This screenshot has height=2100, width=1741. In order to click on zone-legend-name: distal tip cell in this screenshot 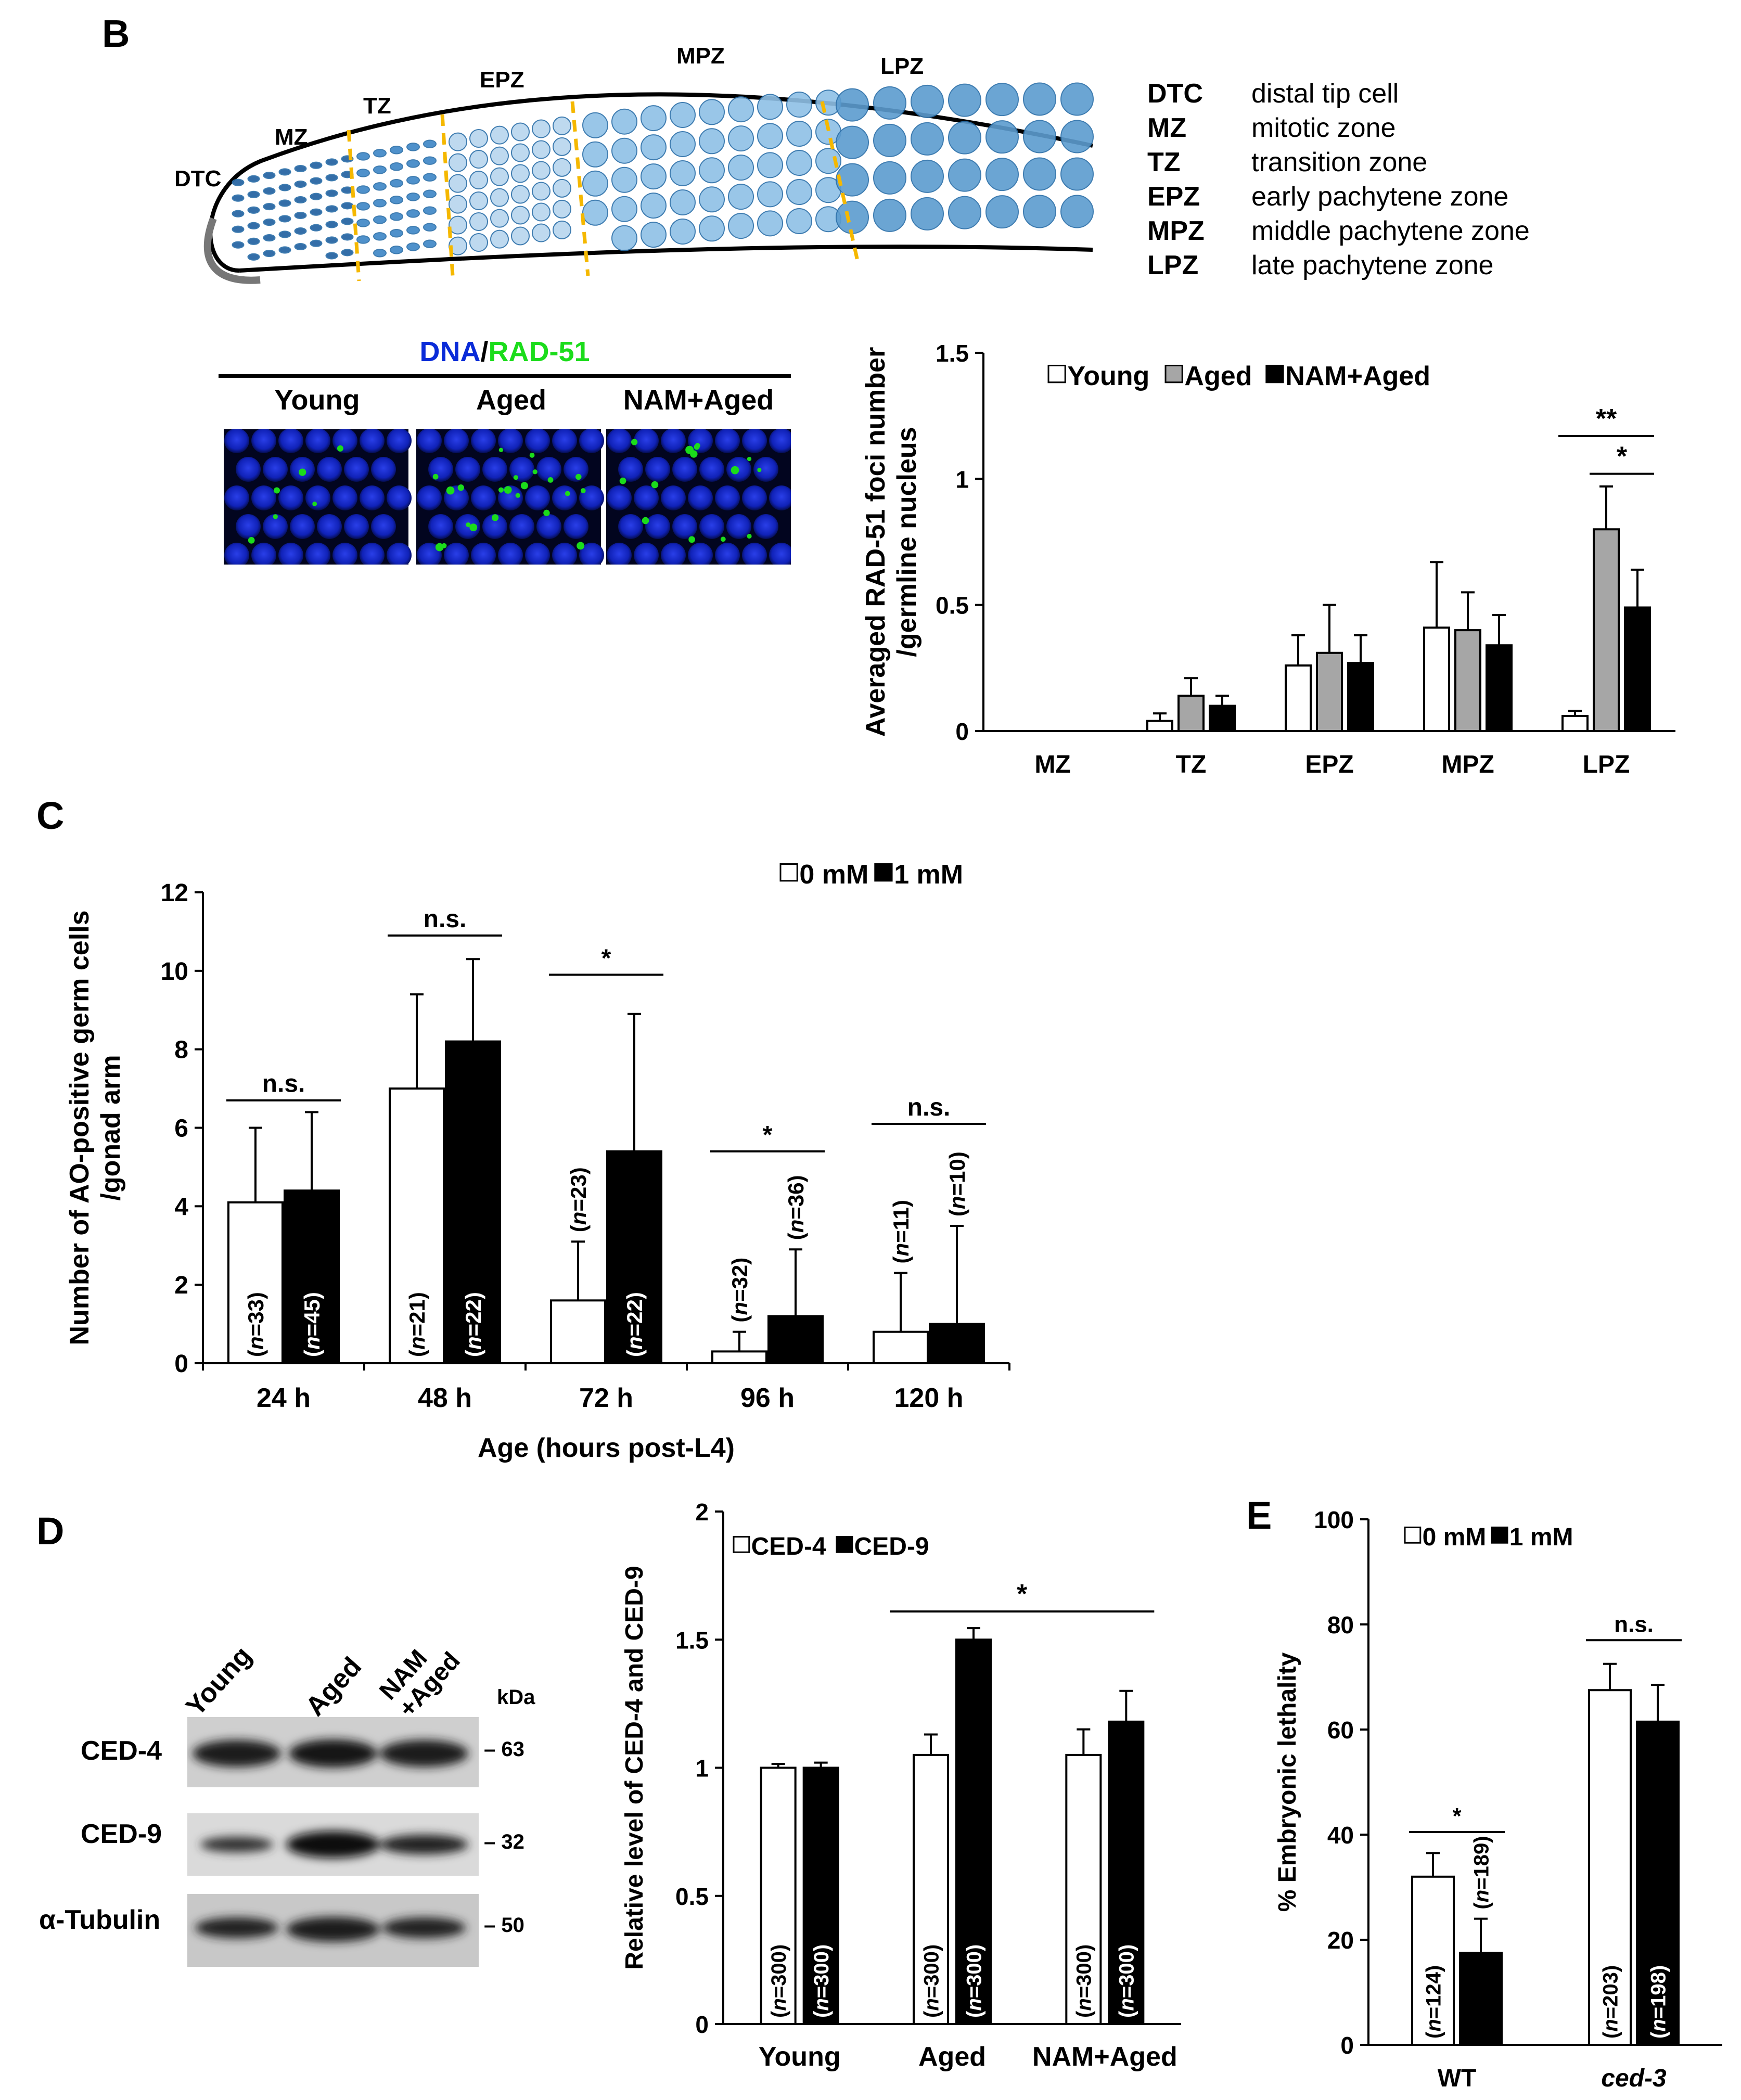, I will do `click(1325, 94)`.